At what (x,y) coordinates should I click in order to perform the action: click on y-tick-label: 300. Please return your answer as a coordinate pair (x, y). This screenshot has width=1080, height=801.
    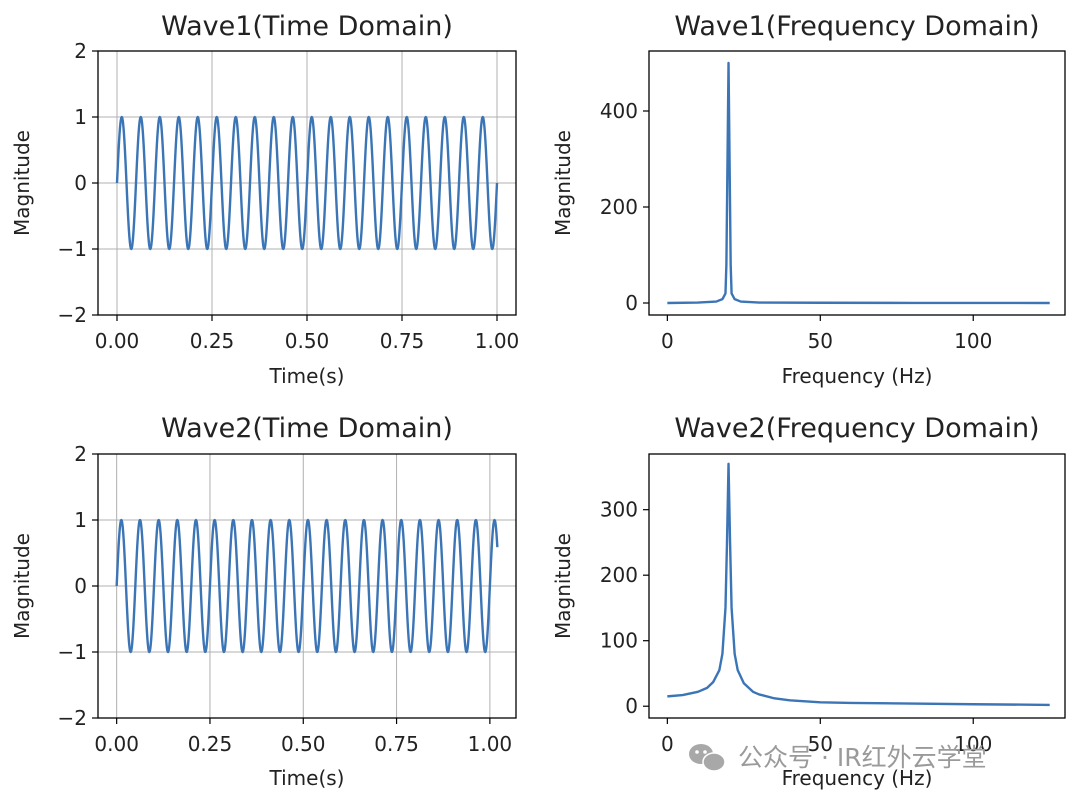
    Looking at the image, I should click on (619, 510).